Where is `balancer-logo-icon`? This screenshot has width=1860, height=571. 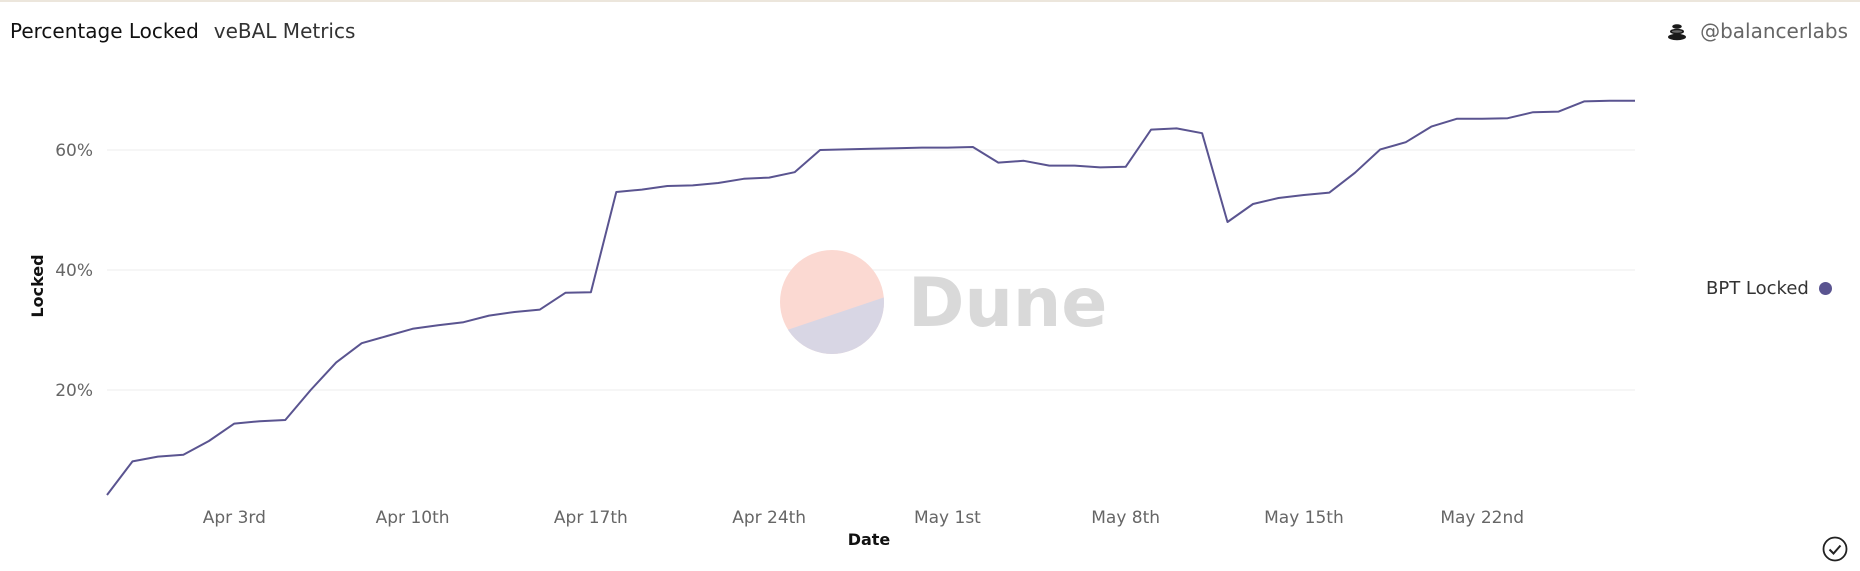 balancer-logo-icon is located at coordinates (1677, 31).